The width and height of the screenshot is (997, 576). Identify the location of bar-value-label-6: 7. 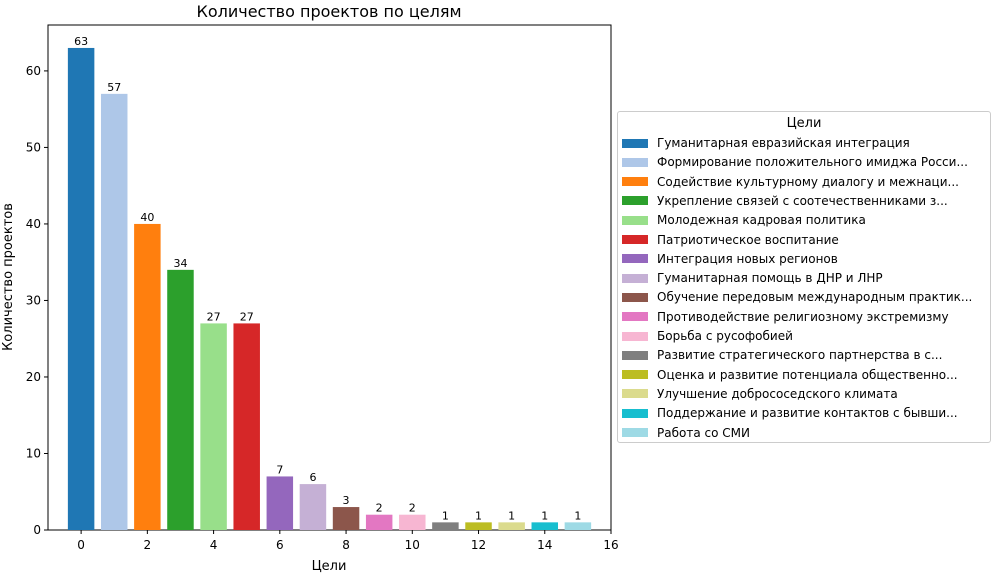
(279, 469).